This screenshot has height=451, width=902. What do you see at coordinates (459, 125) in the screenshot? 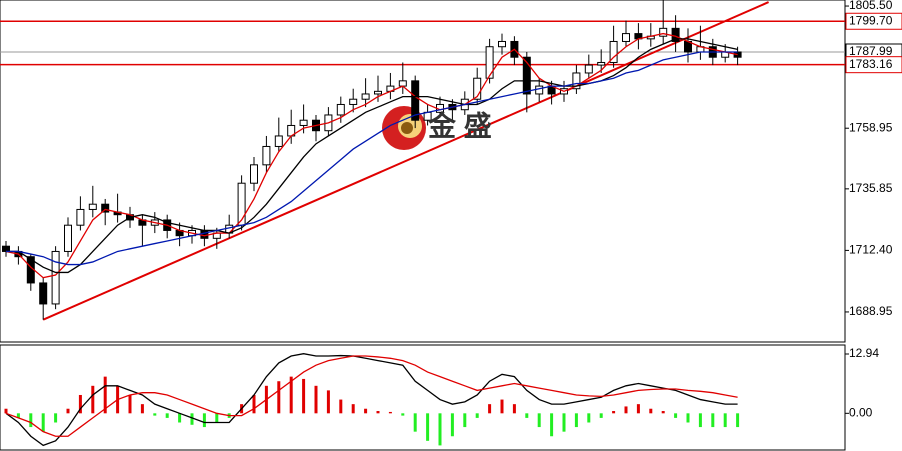
I see `watermark: 金 盛` at bounding box center [459, 125].